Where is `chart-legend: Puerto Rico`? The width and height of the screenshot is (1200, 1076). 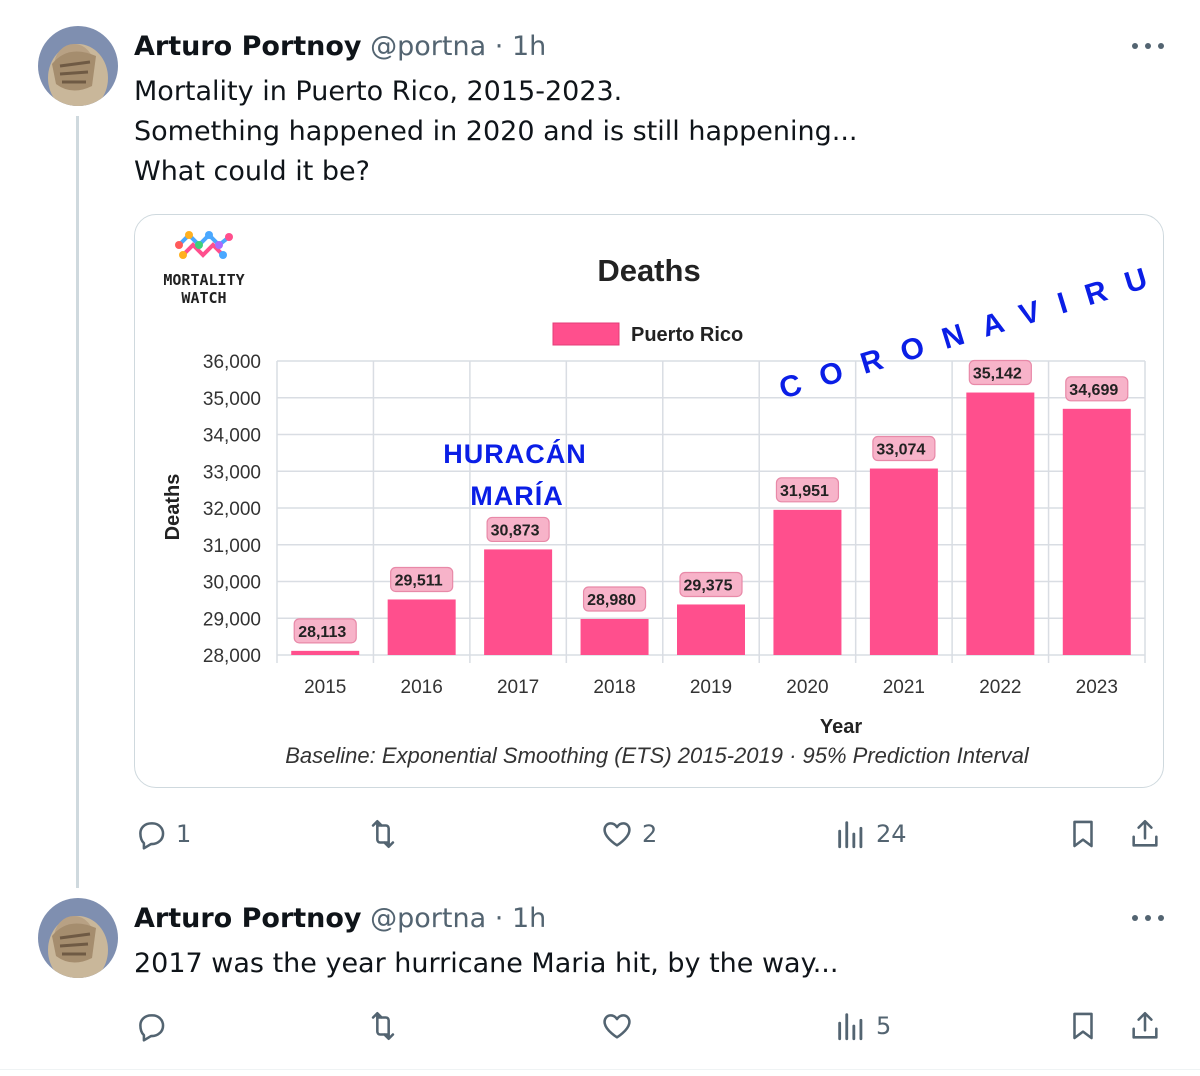
chart-legend: Puerto Rico is located at coordinates (647, 334).